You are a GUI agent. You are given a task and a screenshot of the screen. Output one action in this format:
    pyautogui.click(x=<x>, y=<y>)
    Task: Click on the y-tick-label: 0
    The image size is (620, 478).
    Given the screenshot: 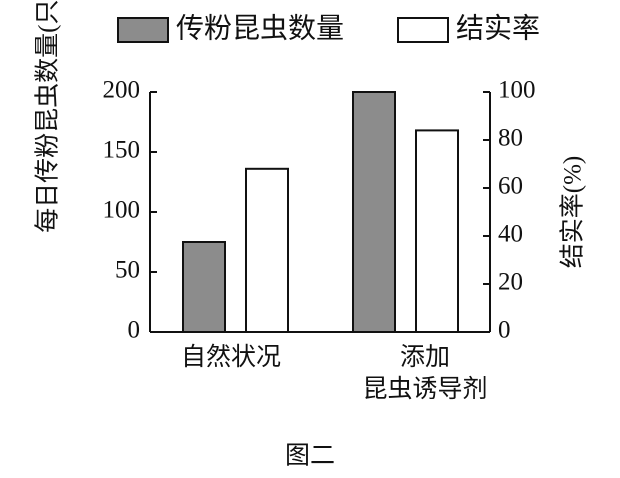 What is the action you would take?
    pyautogui.click(x=134, y=330)
    